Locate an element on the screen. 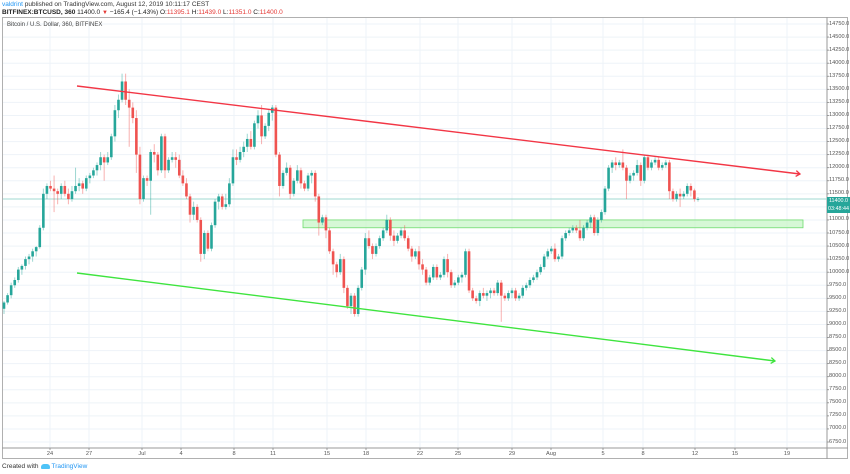 The width and height of the screenshot is (850, 474). price-tick-label: 12500.0 is located at coordinates (839, 141).